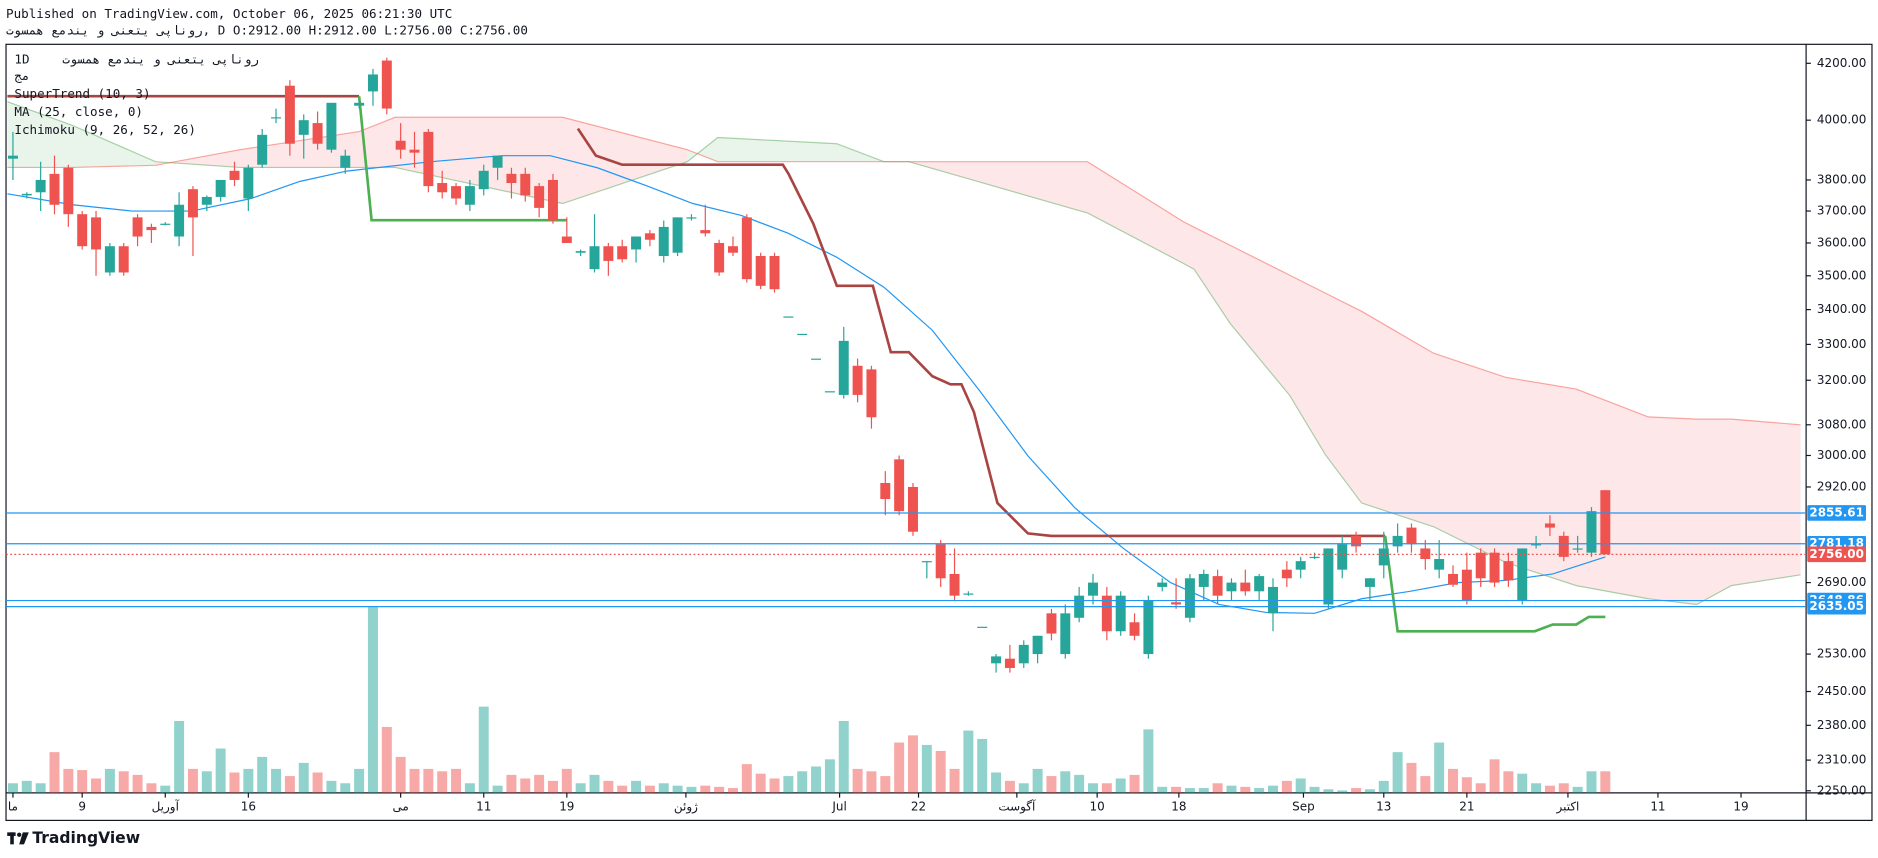  I want to click on y-tick-label: 2310.00, so click(1842, 760).